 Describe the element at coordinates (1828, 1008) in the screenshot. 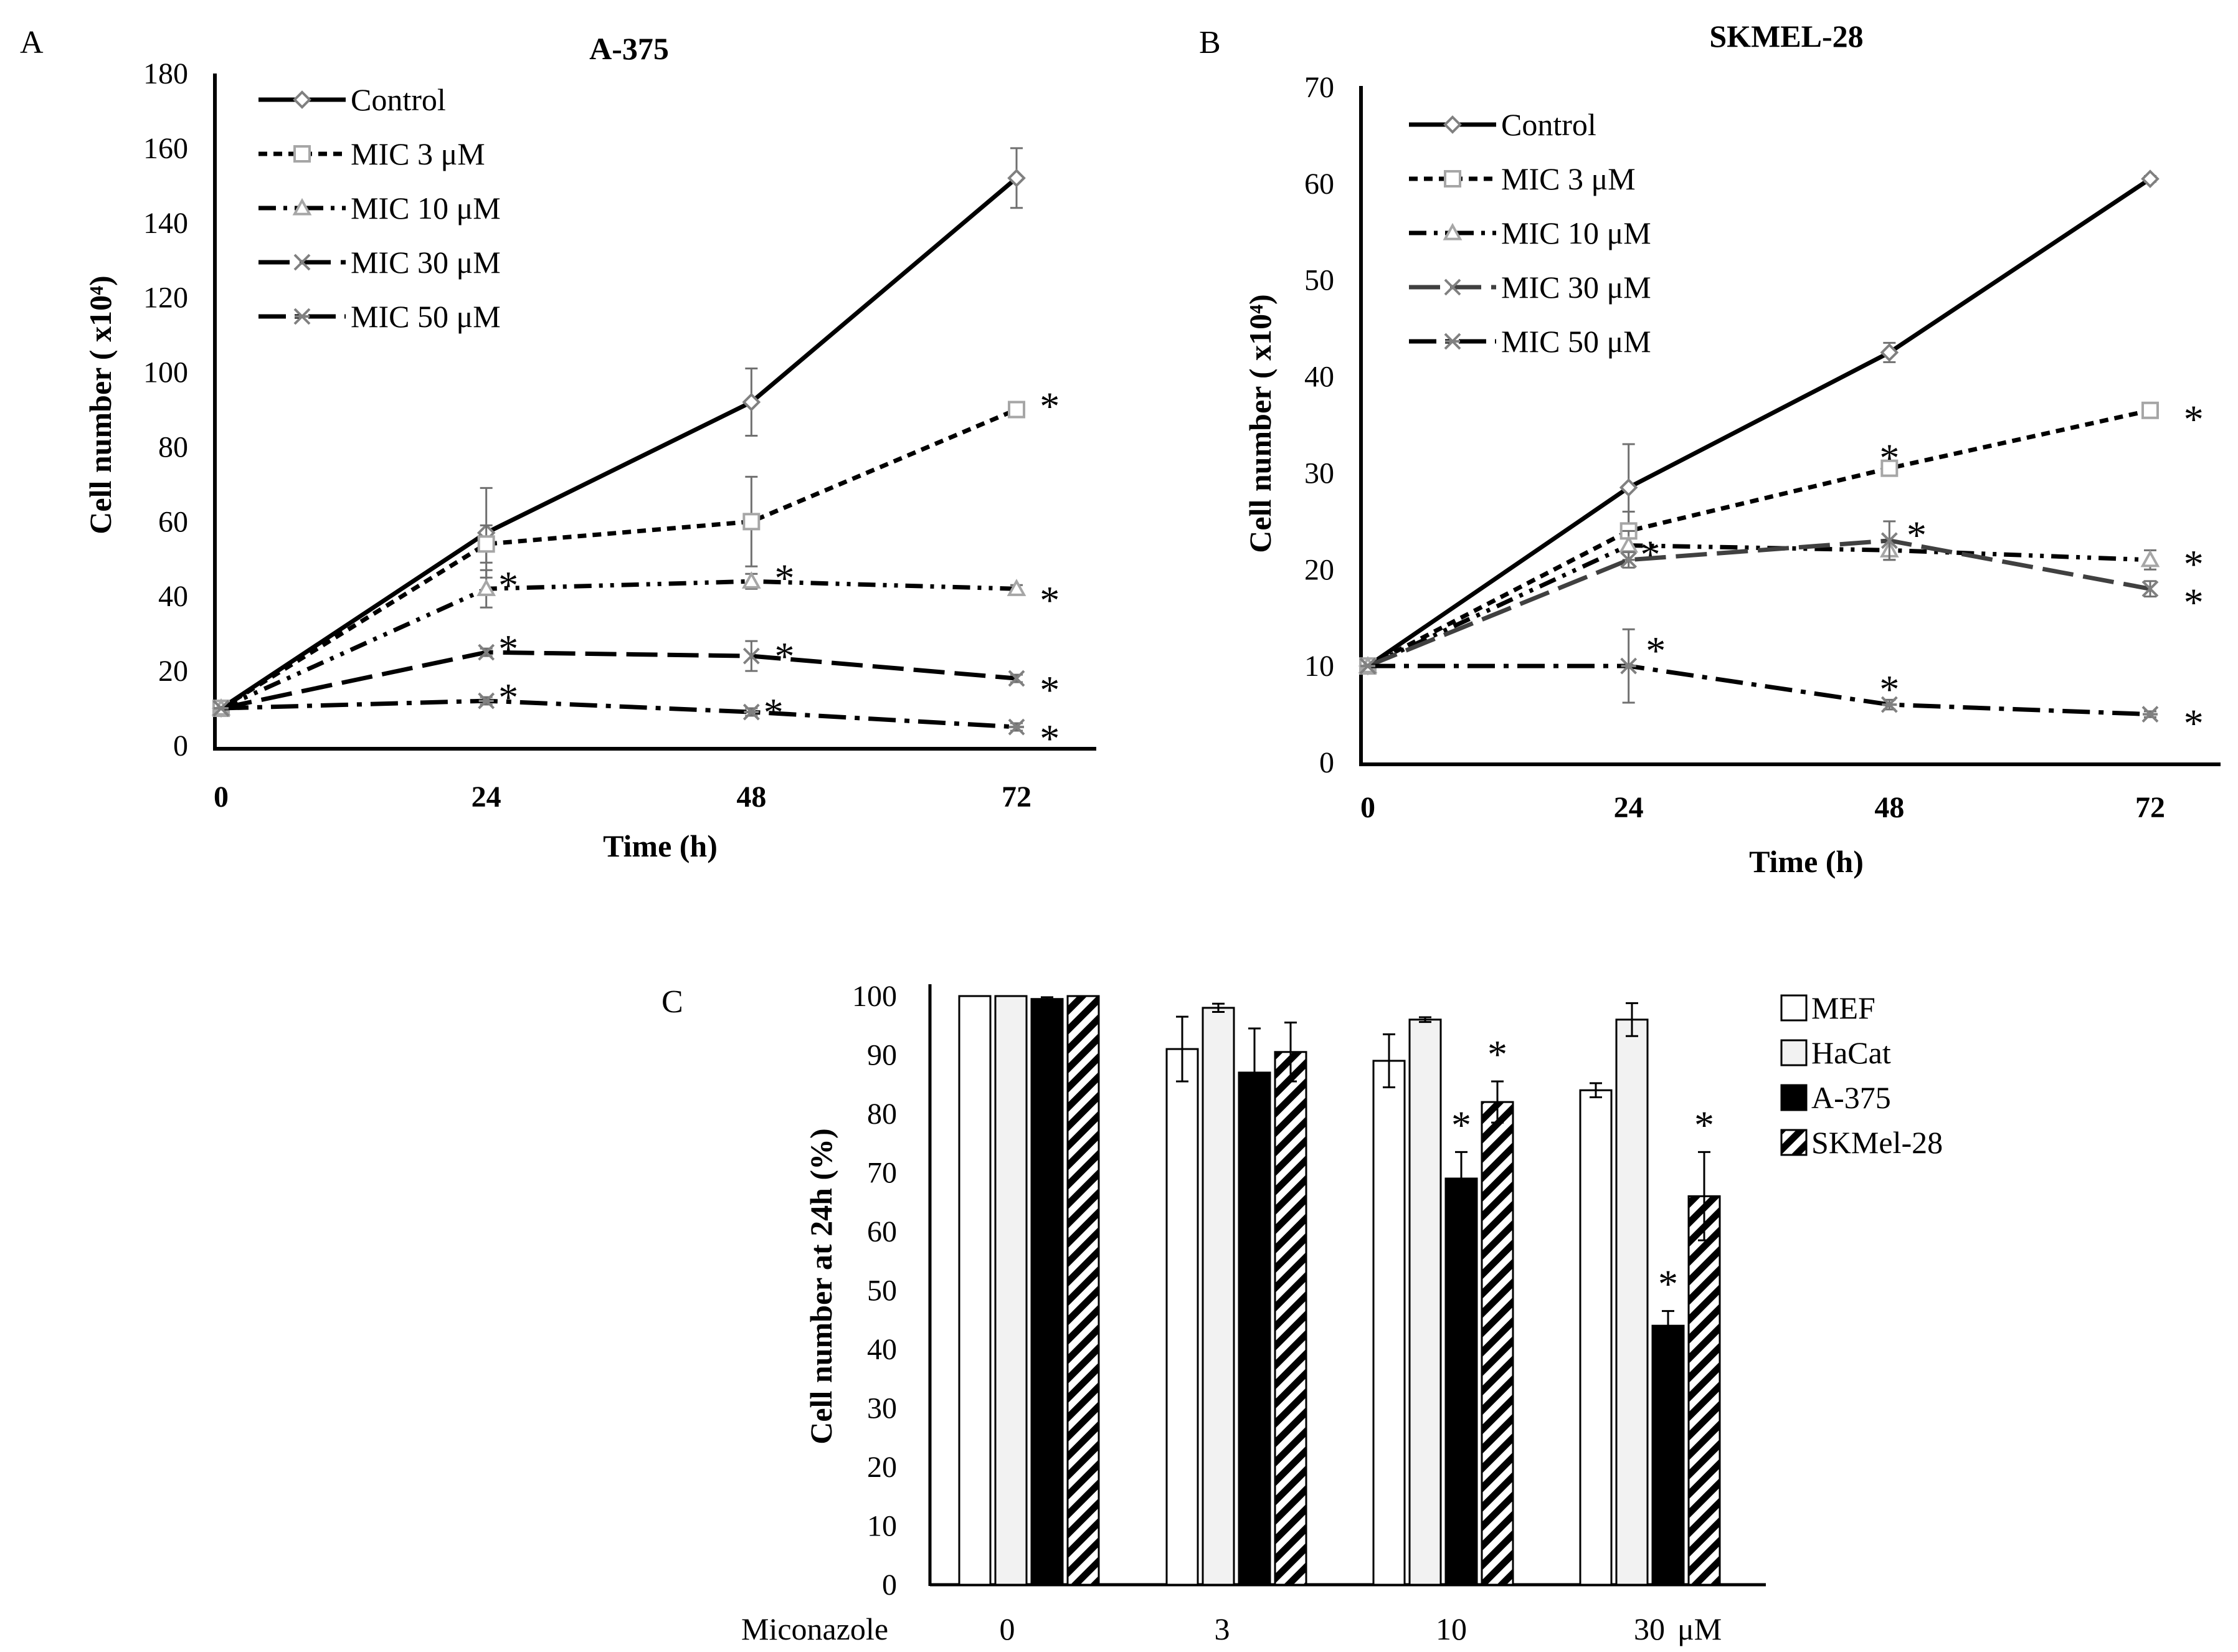

I see `legend-item: MEF` at that location.